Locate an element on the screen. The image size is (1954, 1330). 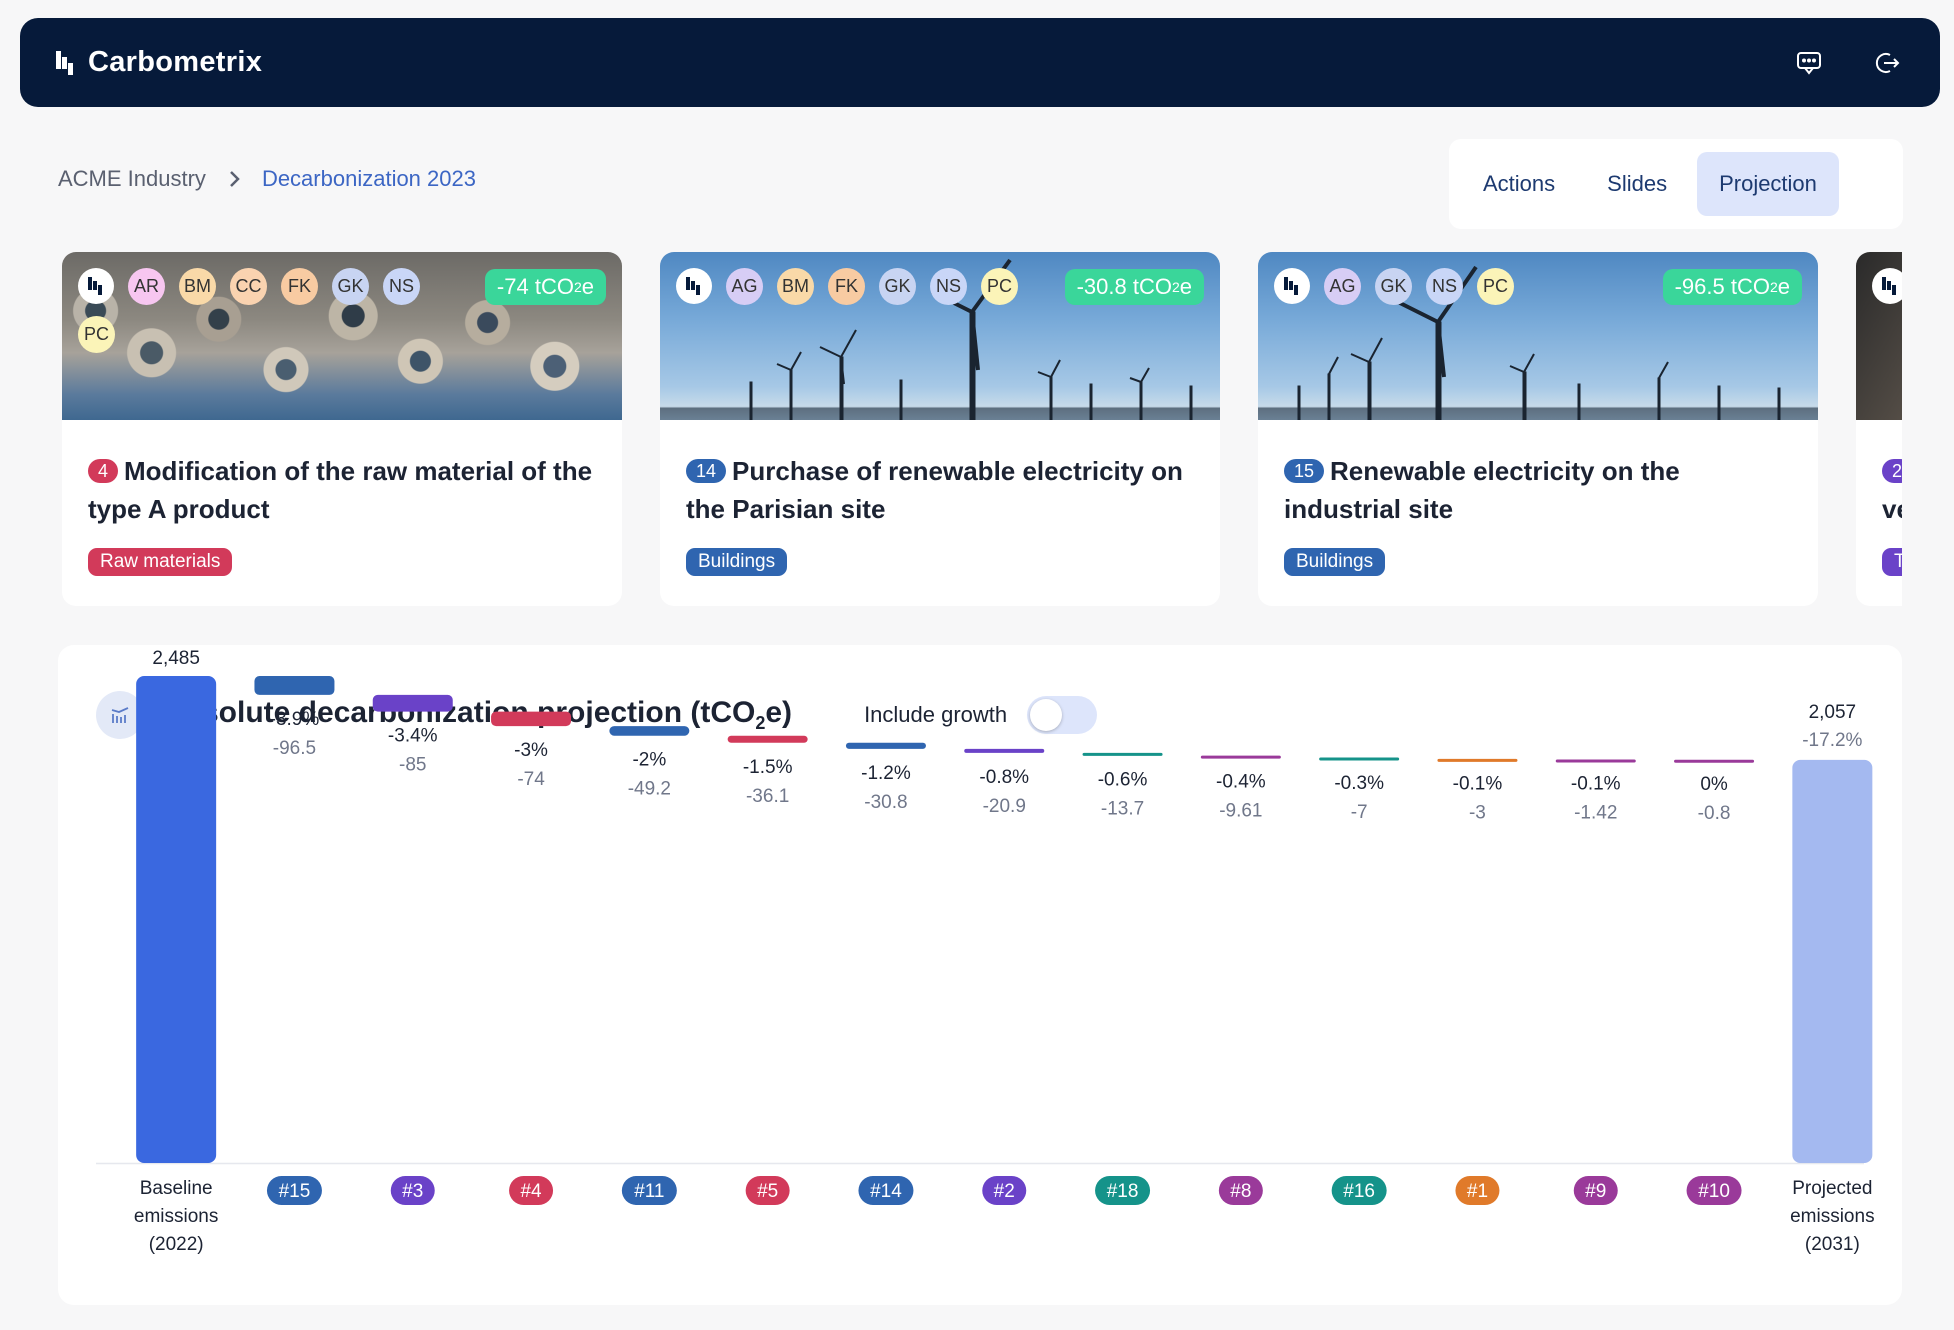
step-percent-label: -0.6% is located at coordinates (1123, 780).